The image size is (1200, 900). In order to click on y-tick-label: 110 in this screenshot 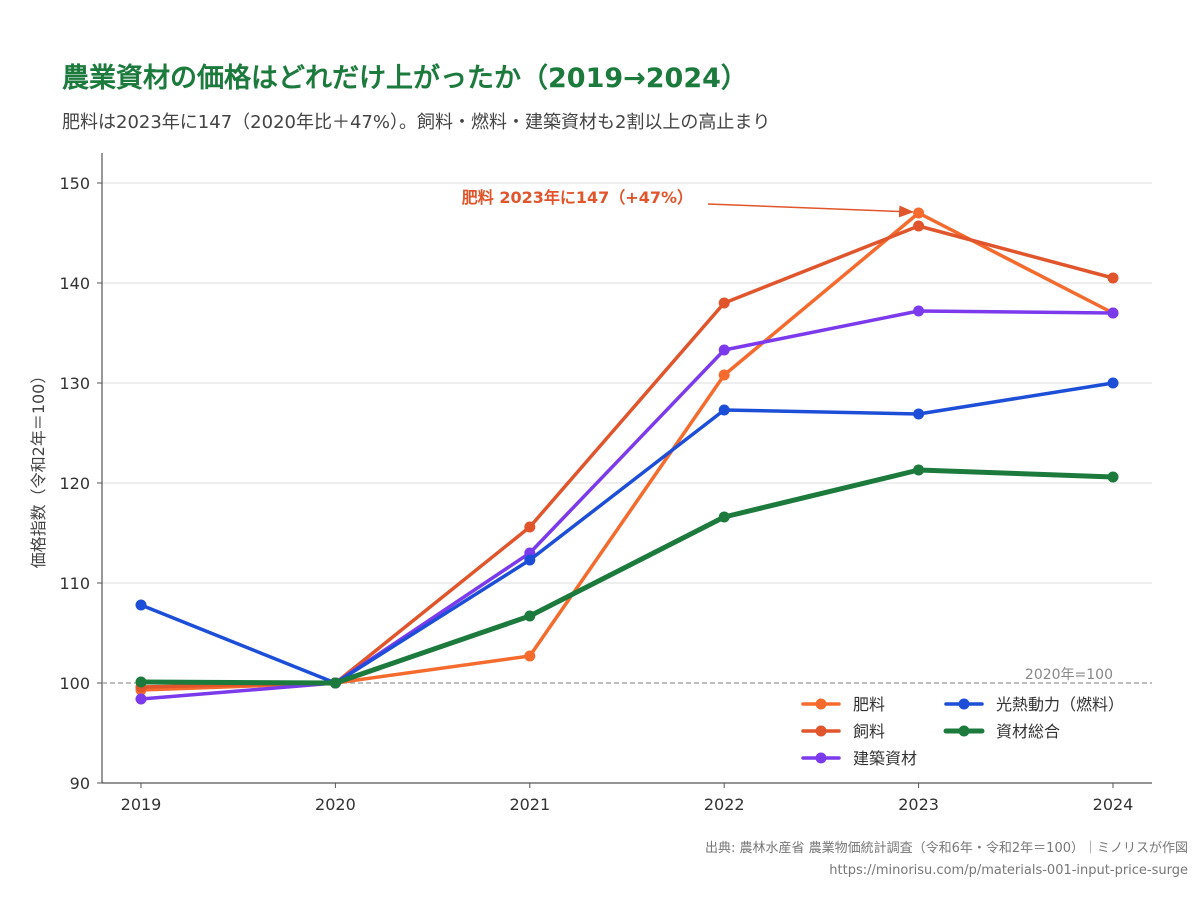, I will do `click(74, 583)`.